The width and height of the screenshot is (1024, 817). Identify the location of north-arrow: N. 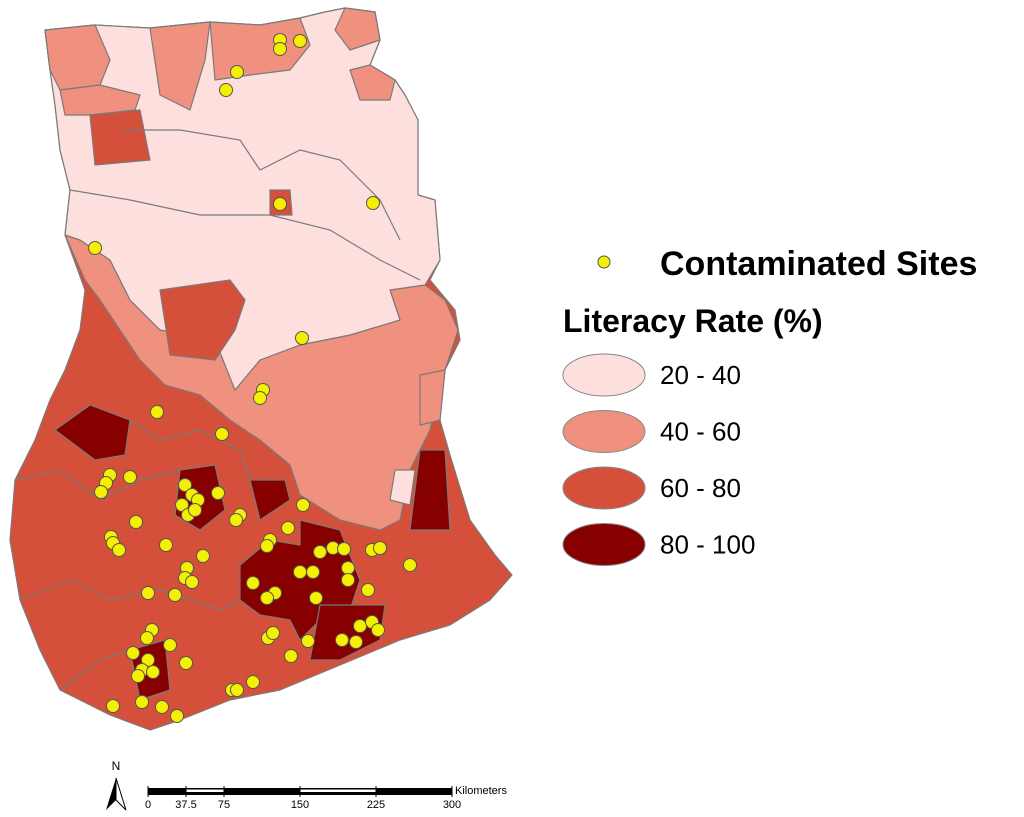
(116, 785).